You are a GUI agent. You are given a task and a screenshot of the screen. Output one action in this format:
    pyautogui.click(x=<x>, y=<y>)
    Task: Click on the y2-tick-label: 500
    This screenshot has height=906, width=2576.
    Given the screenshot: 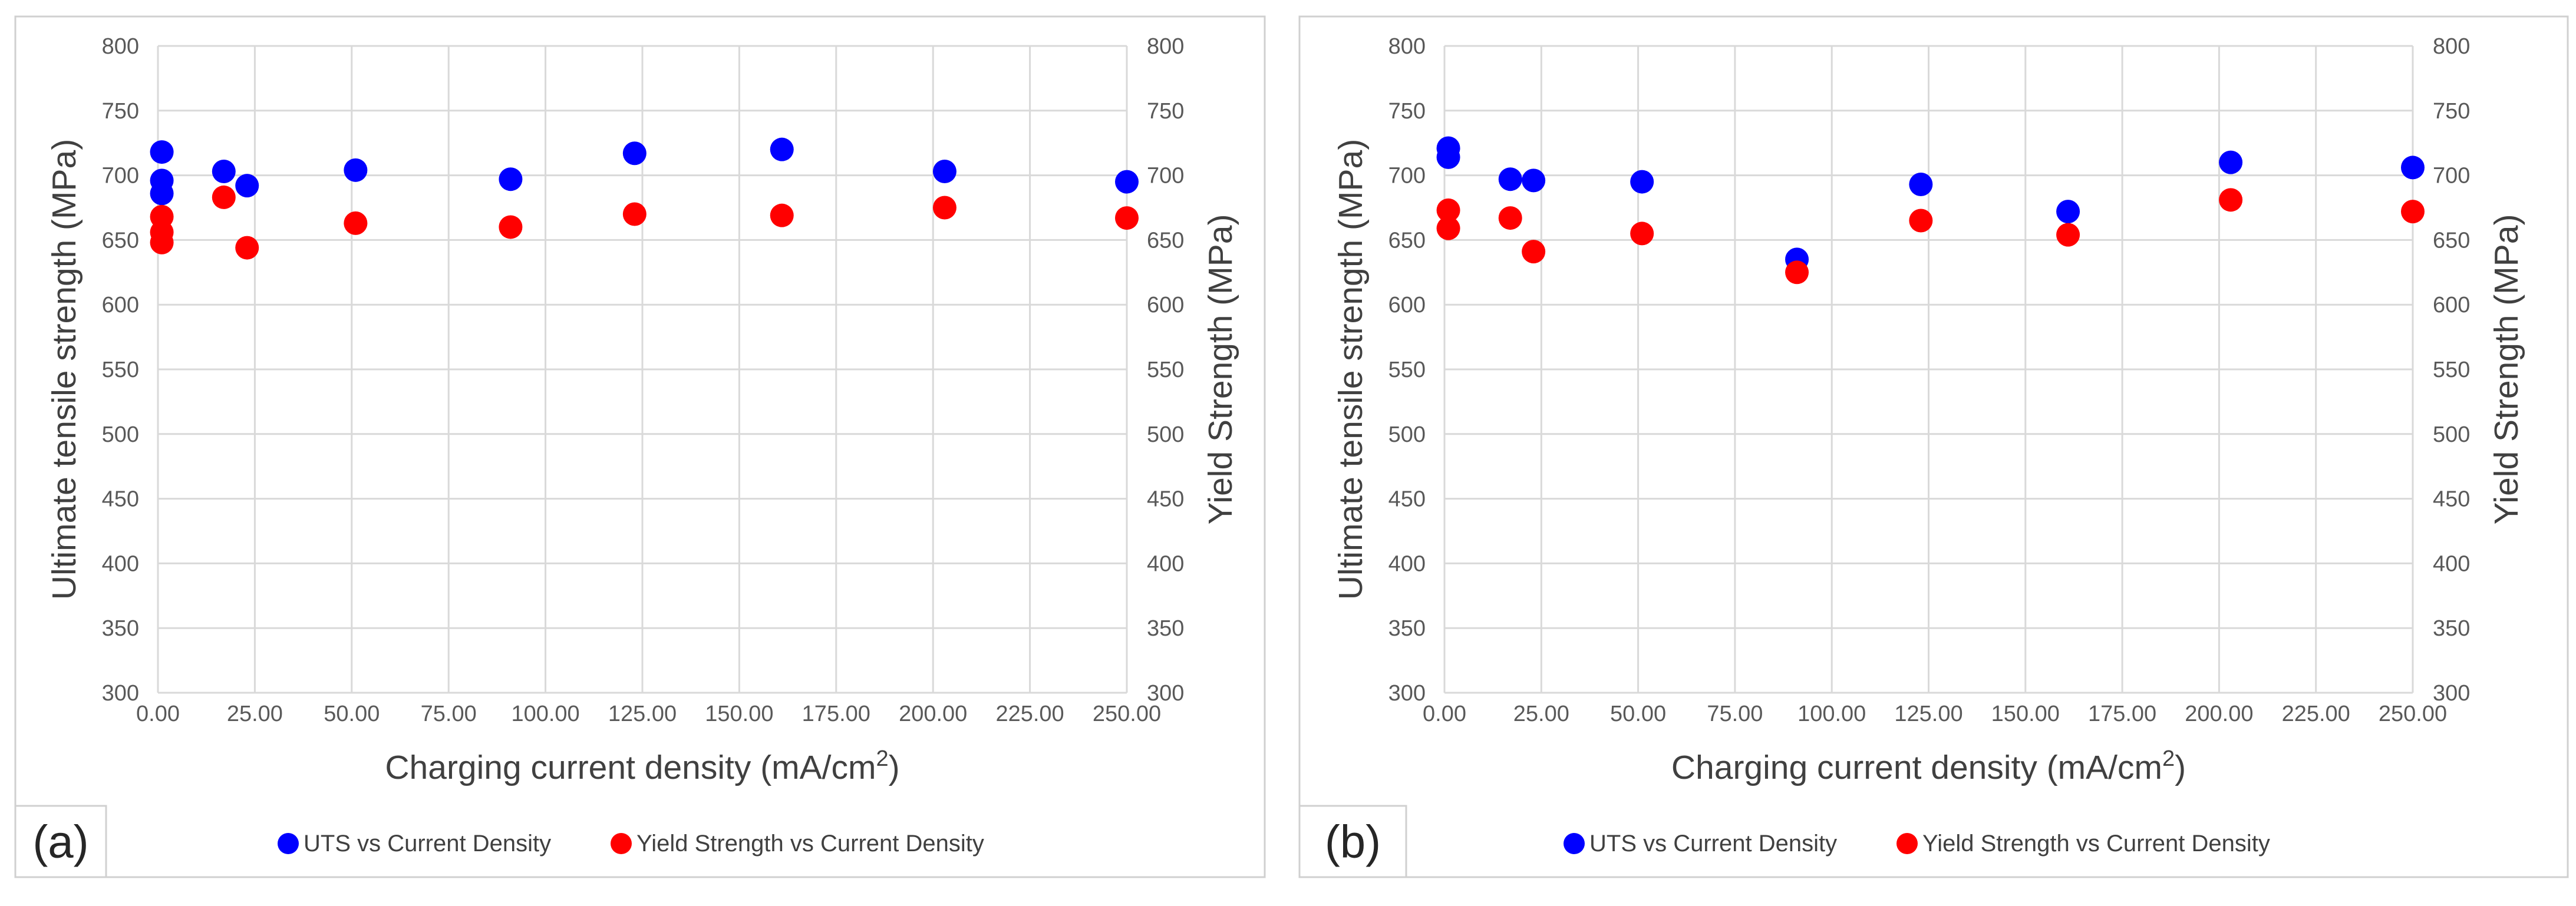 What is the action you would take?
    pyautogui.click(x=1166, y=434)
    